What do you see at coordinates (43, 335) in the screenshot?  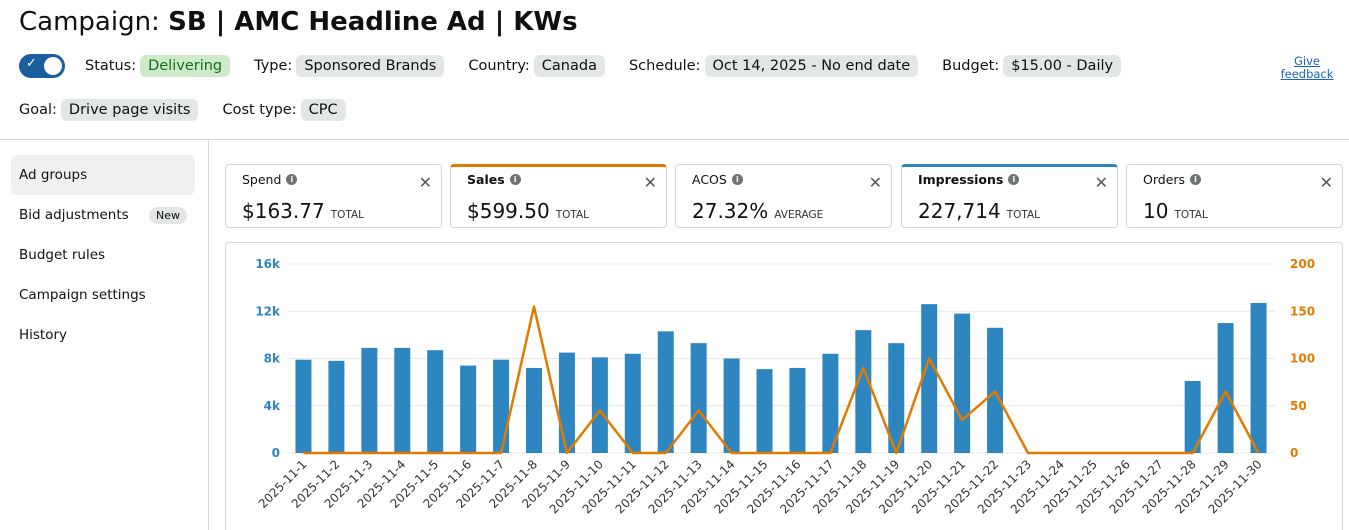 I see `sidebar-item-label: History` at bounding box center [43, 335].